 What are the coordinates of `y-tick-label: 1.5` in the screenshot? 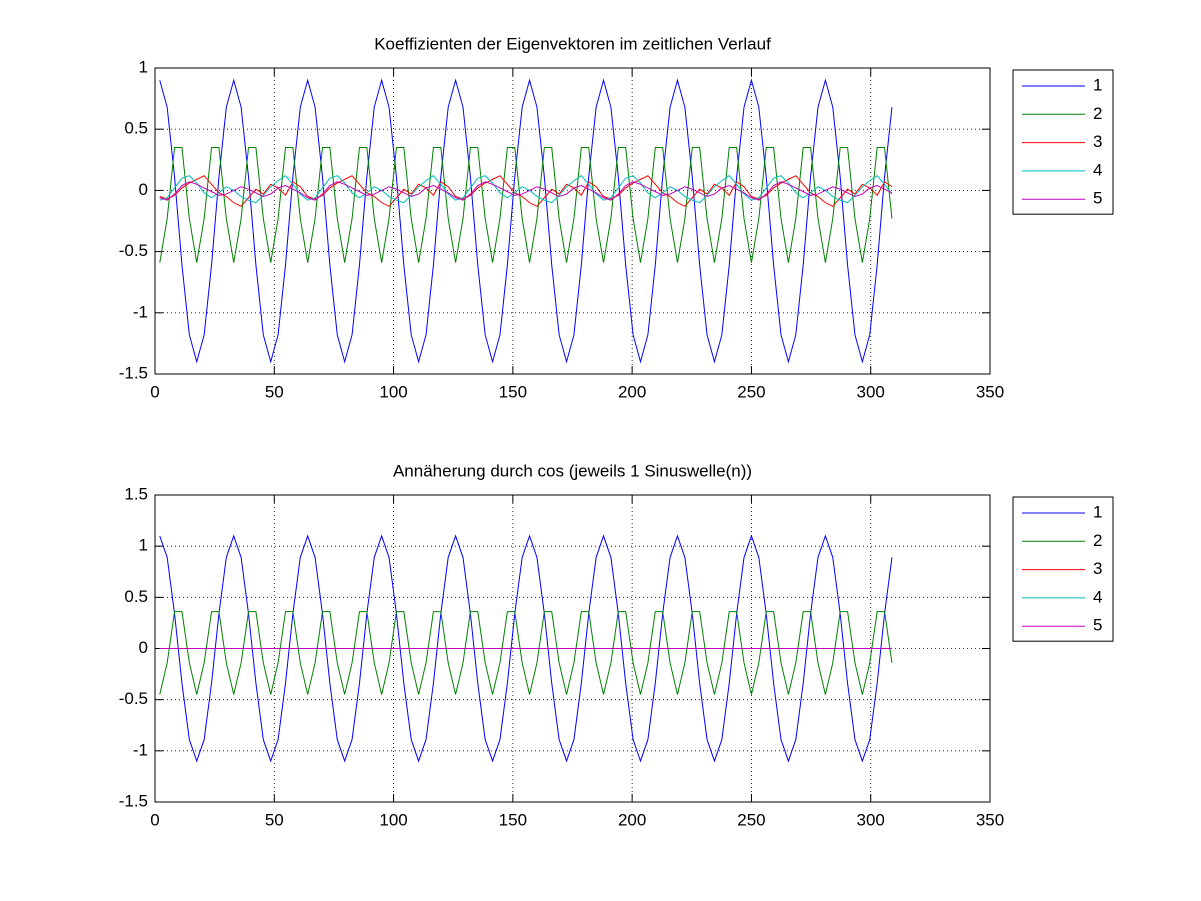 It's located at (136, 493).